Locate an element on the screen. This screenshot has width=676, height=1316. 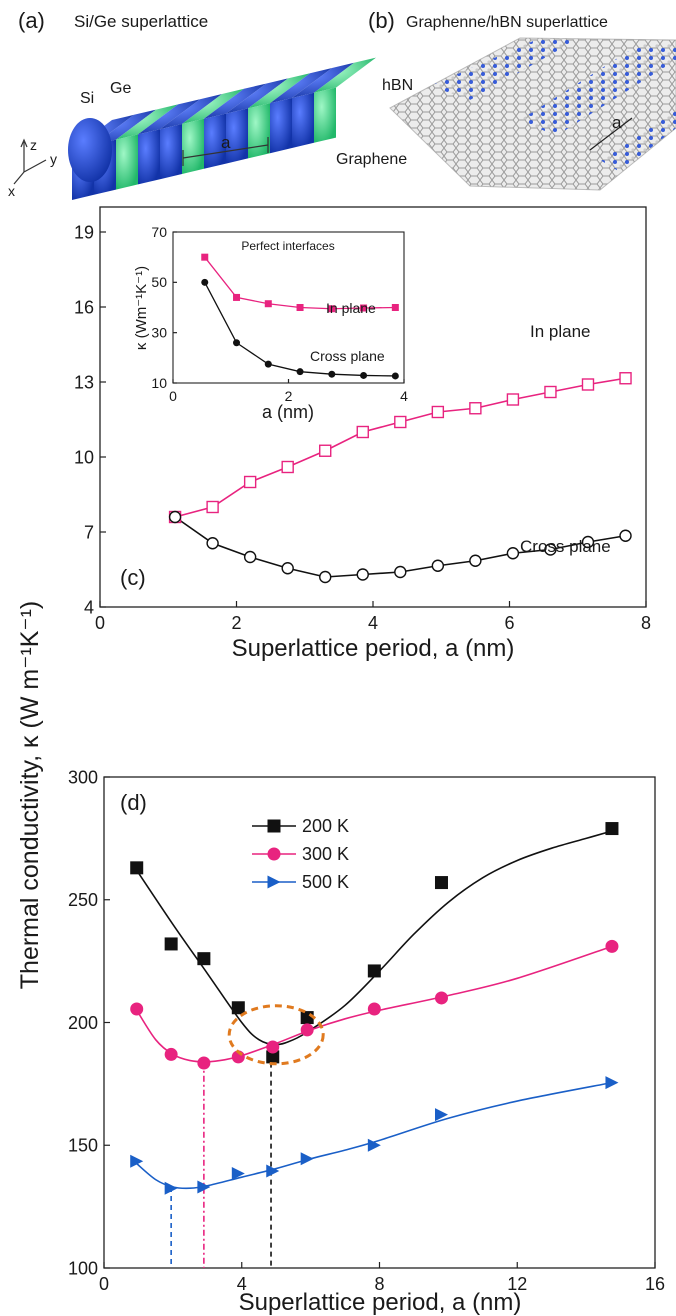
inset-ticks: 0 2 4 10 30 50 70 is located at coordinates (279, 314).